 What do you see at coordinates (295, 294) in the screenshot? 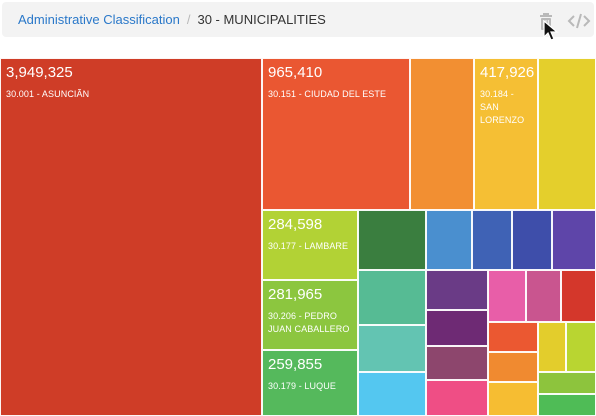
I see `tile-value: 281,965` at bounding box center [295, 294].